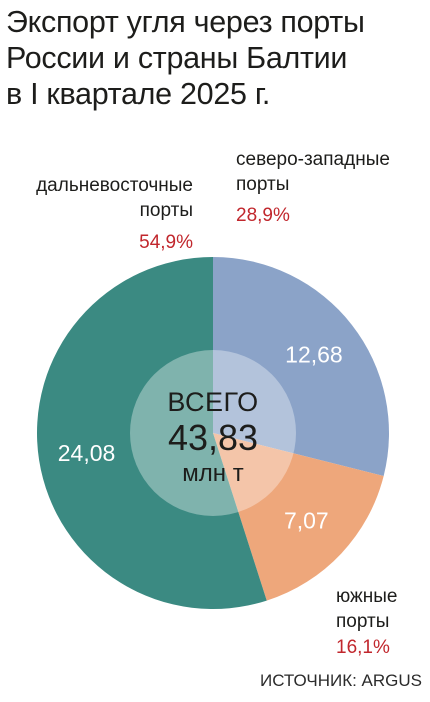 This screenshot has height=702, width=430. I want to click on northwest-percent: 28,9%, so click(263, 215).